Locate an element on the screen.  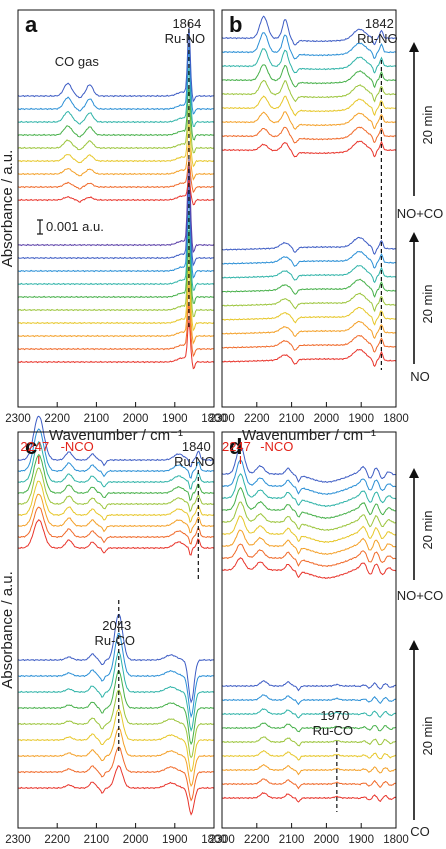
x-tick-label-d-1900: 1900 is located at coordinates (361, 840).